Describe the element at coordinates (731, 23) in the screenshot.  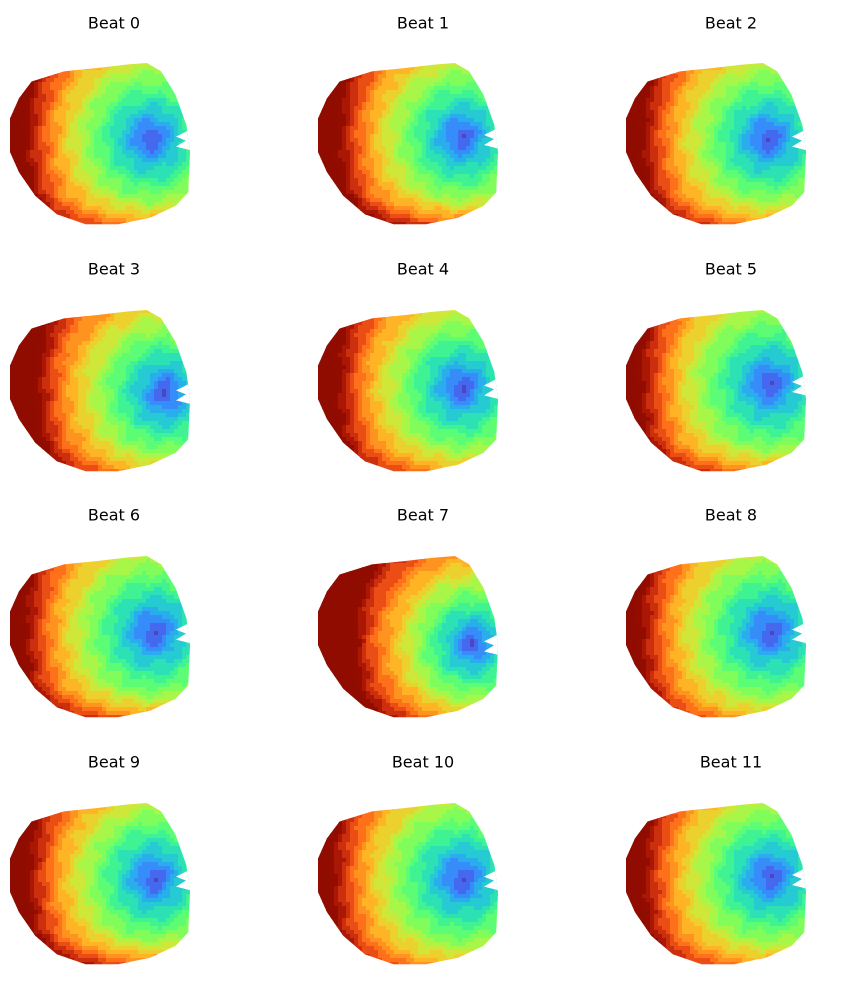
I see `panel-title: Beat 2` at that location.